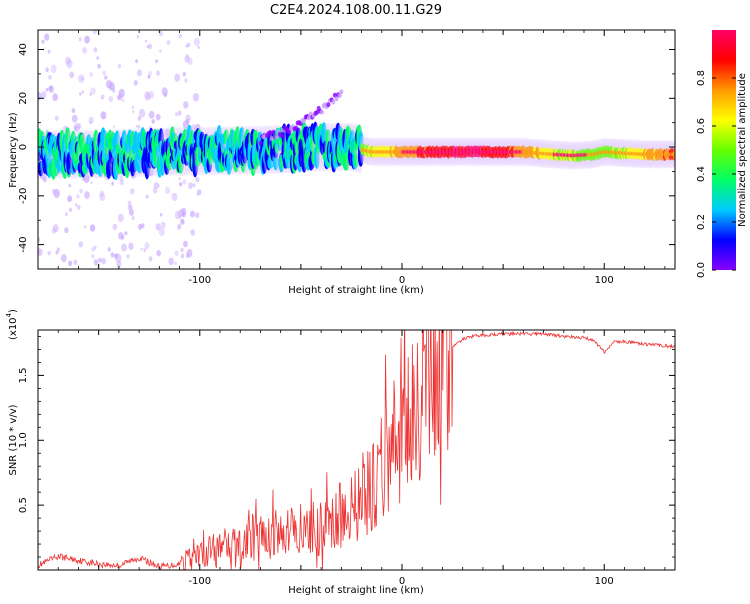 This screenshot has width=750, height=604. What do you see at coordinates (23, 375) in the screenshot?
I see `snr-y-tick-label: 1.5` at bounding box center [23, 375].